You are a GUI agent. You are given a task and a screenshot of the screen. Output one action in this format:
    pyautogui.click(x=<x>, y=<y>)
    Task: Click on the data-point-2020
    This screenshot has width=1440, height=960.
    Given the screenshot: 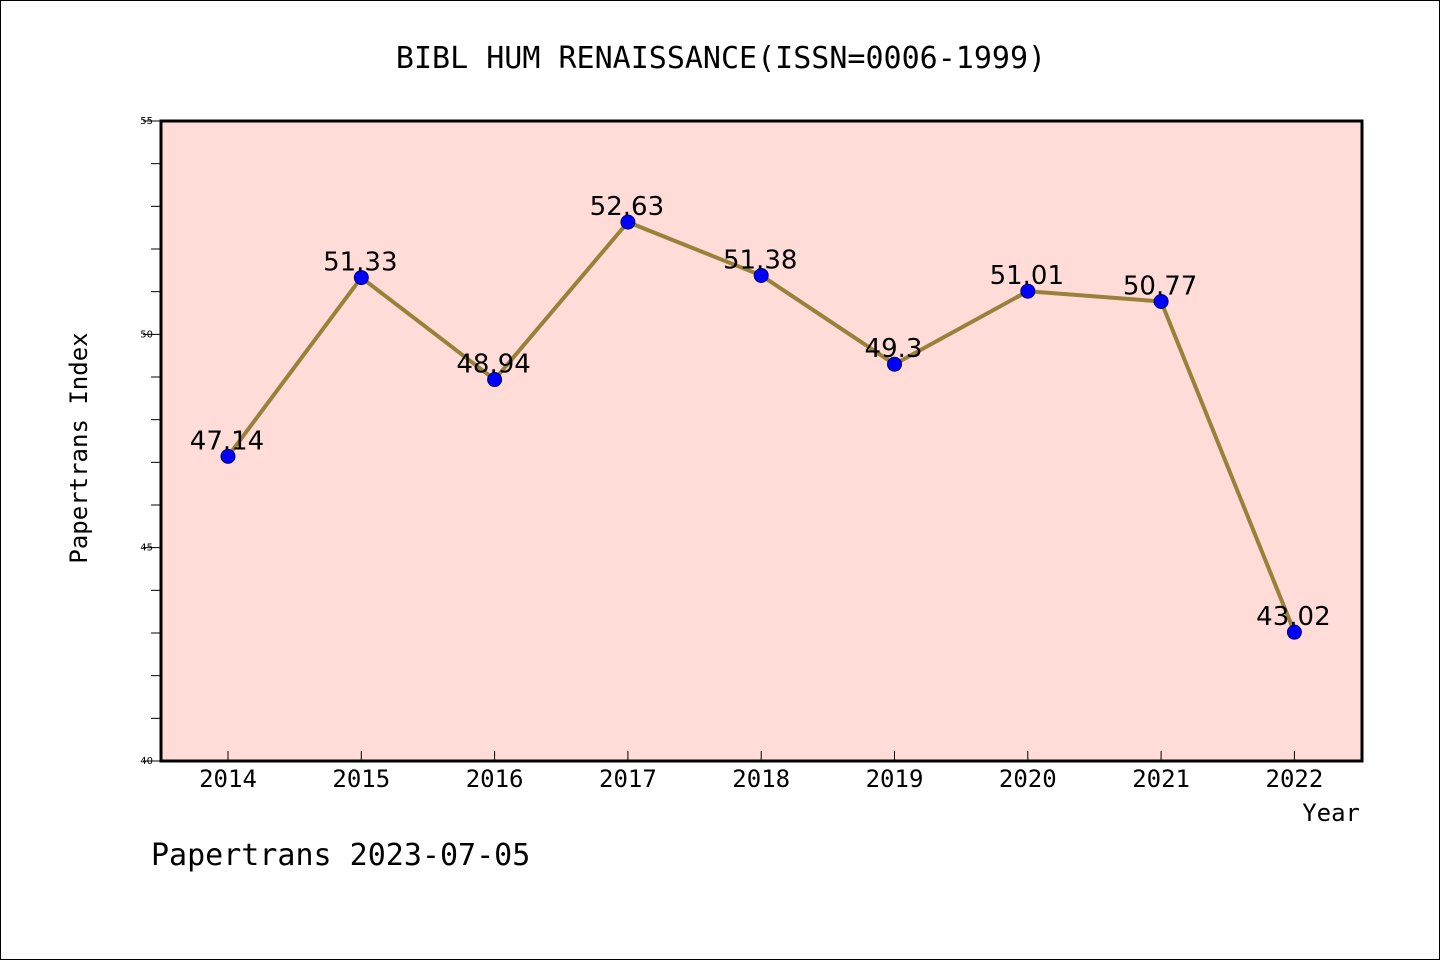 What is the action you would take?
    pyautogui.click(x=1028, y=291)
    